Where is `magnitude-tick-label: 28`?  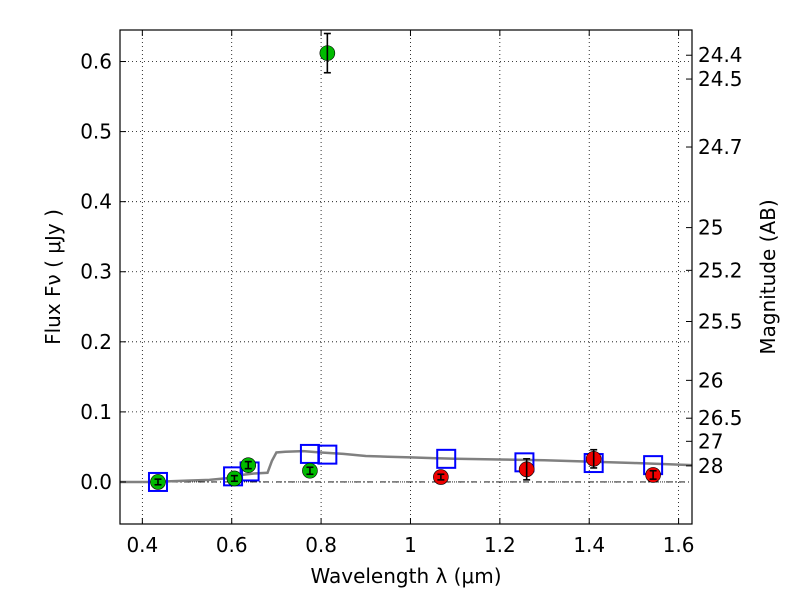 magnitude-tick-label: 28 is located at coordinates (710, 466).